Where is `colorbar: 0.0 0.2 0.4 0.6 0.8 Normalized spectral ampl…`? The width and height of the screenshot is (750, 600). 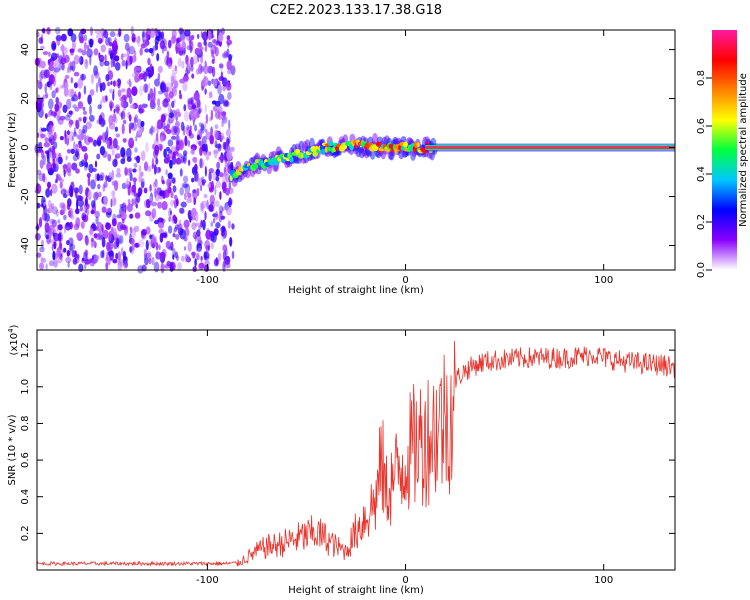 colorbar: 0.0 0.2 0.4 0.6 0.8 Normalized spectral ampl… is located at coordinates (722, 154).